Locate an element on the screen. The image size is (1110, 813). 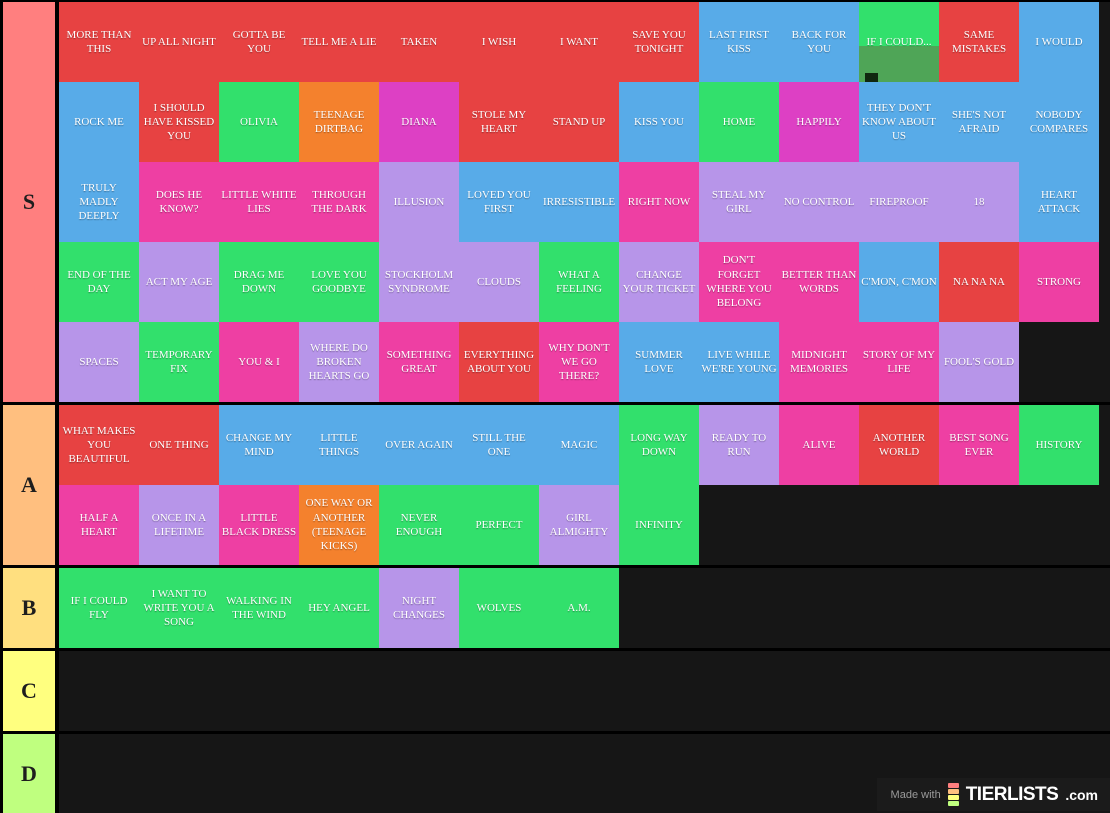
song-tile: WHY DON'T WE GO THERE? is located at coordinates (579, 362).